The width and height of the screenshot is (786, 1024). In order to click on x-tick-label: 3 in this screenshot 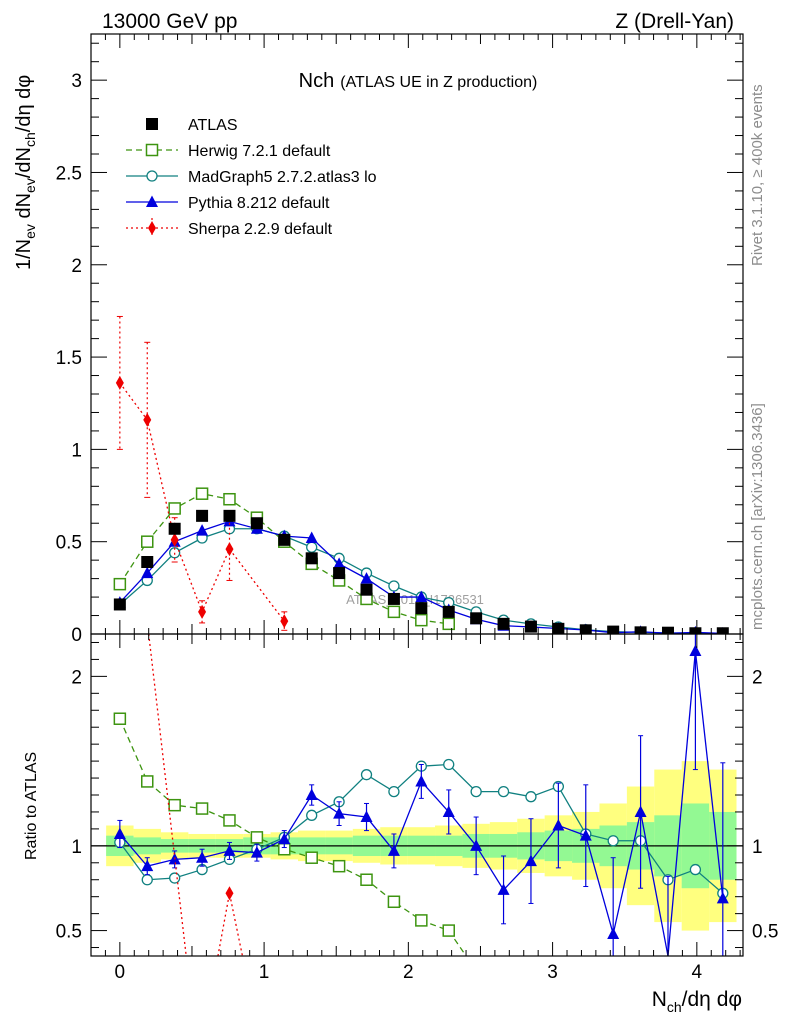, I will do `click(552, 972)`.